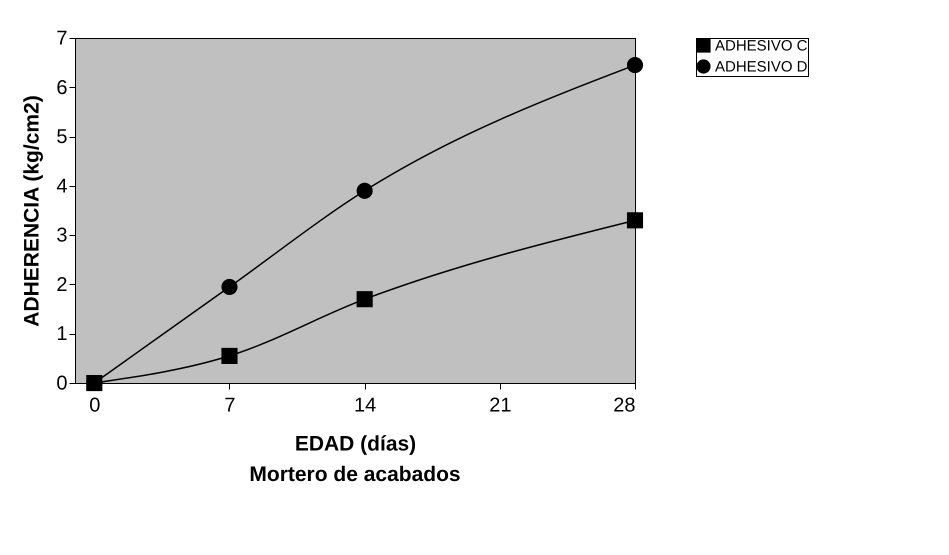  Describe the element at coordinates (500, 405) in the screenshot. I see `x-tick-label: 21` at that location.